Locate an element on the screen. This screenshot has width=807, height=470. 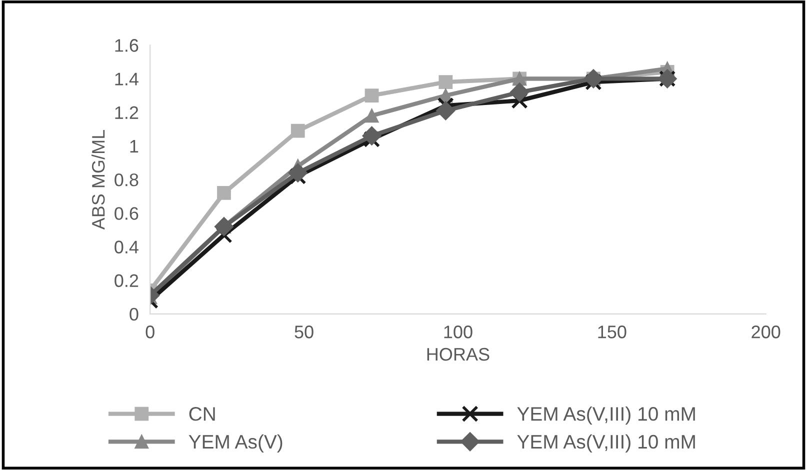
y-tick-label: 0.6 is located at coordinates (126, 213).